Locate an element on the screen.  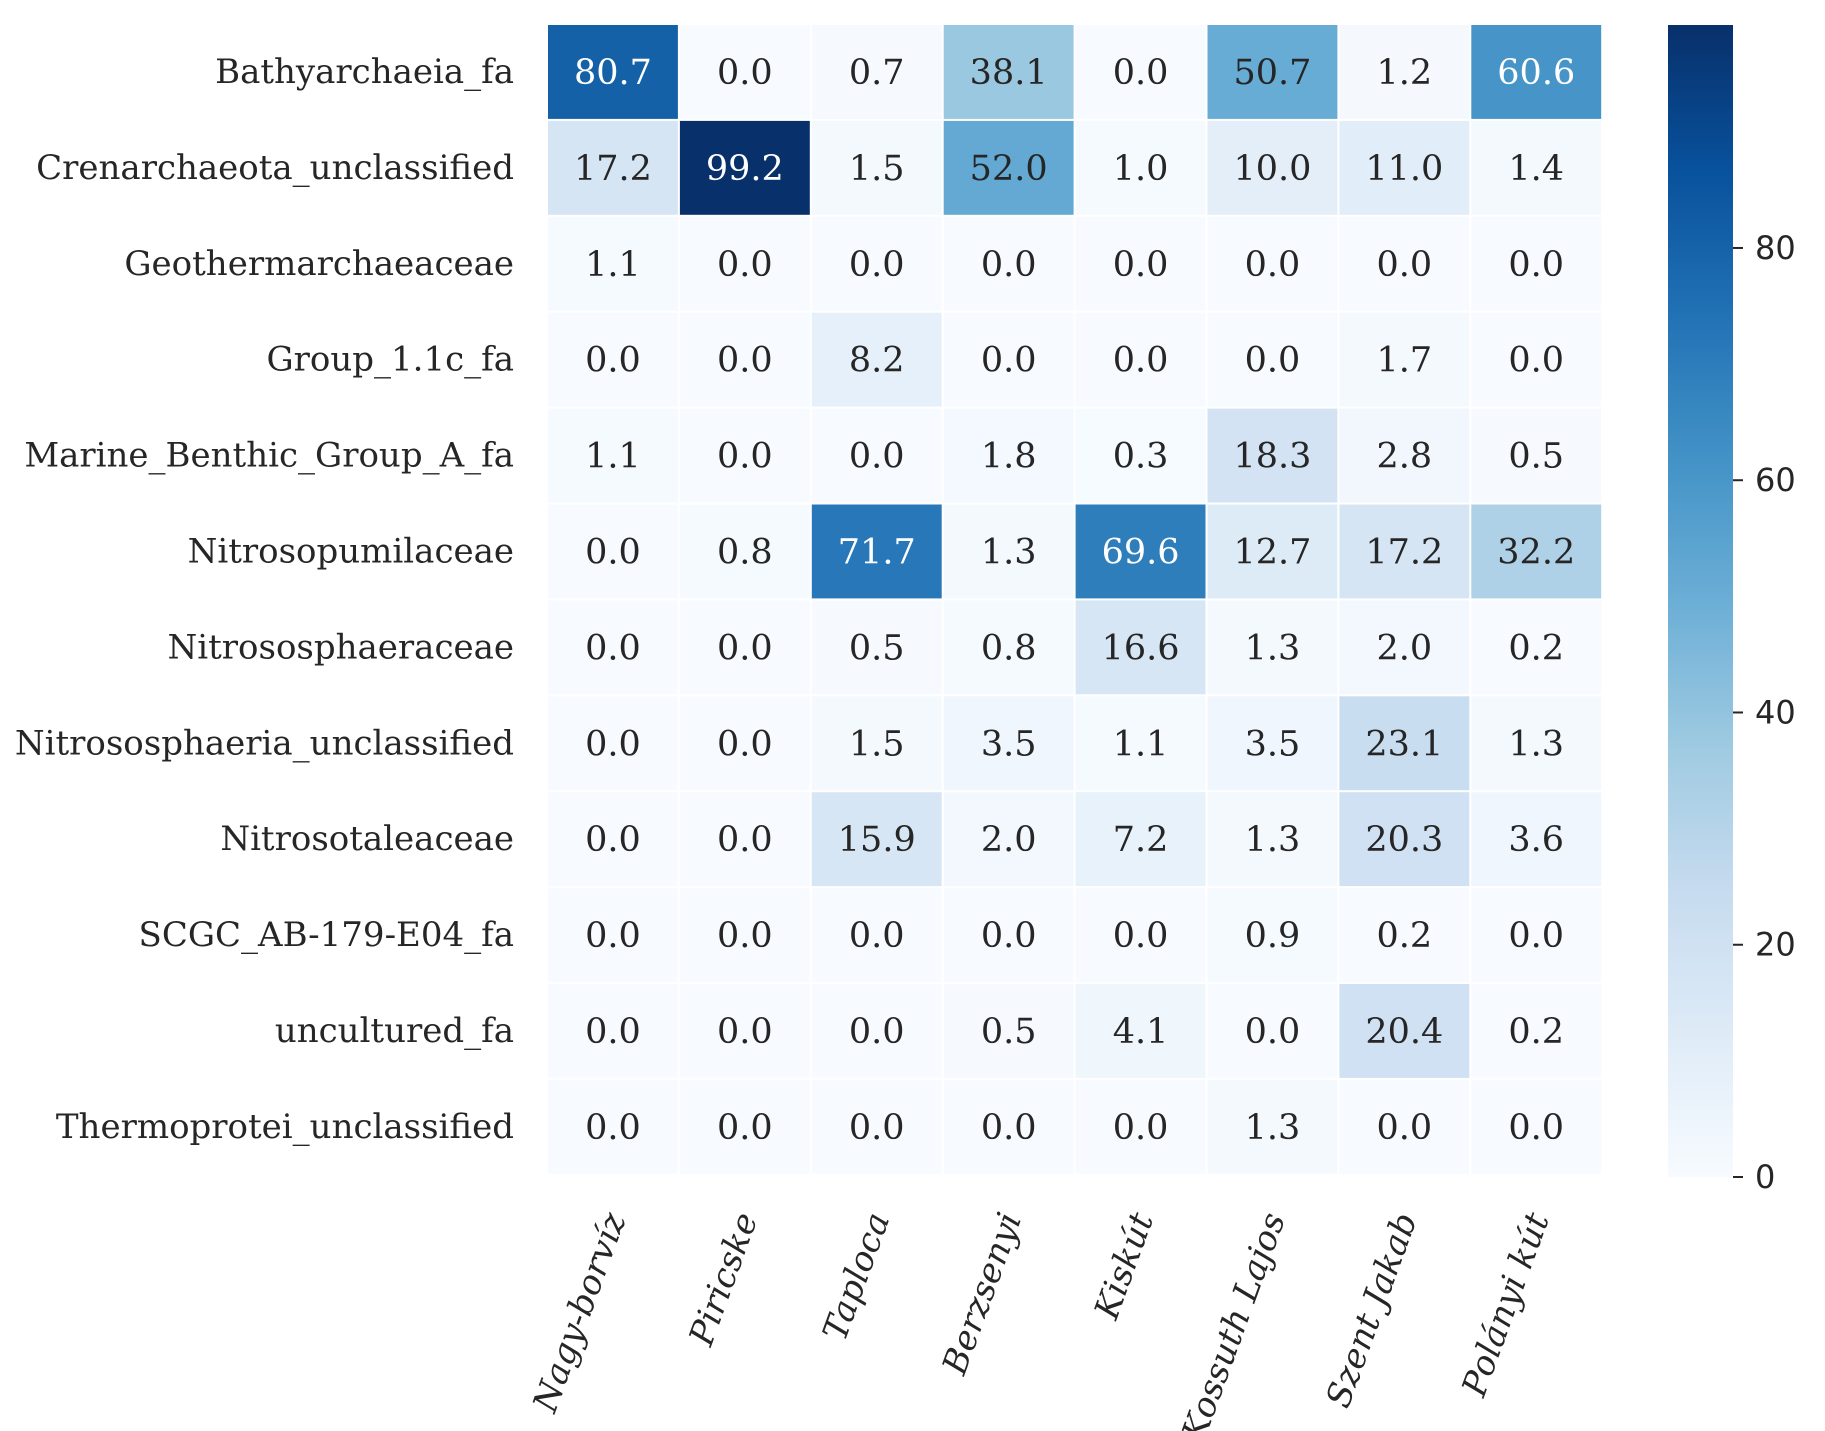
column-label-berzsenyi: Berzsenyi is located at coordinates (982, 1293).